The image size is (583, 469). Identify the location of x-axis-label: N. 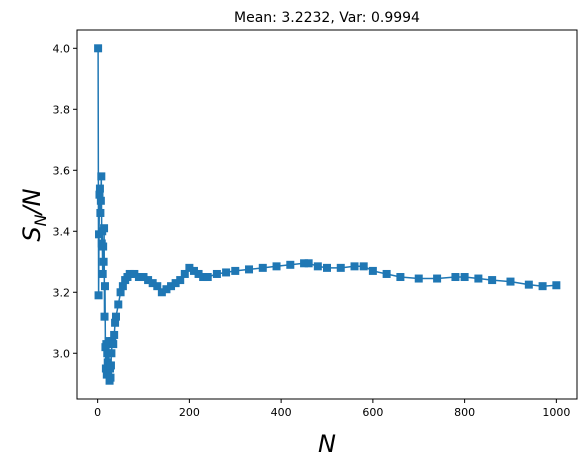
(327, 444).